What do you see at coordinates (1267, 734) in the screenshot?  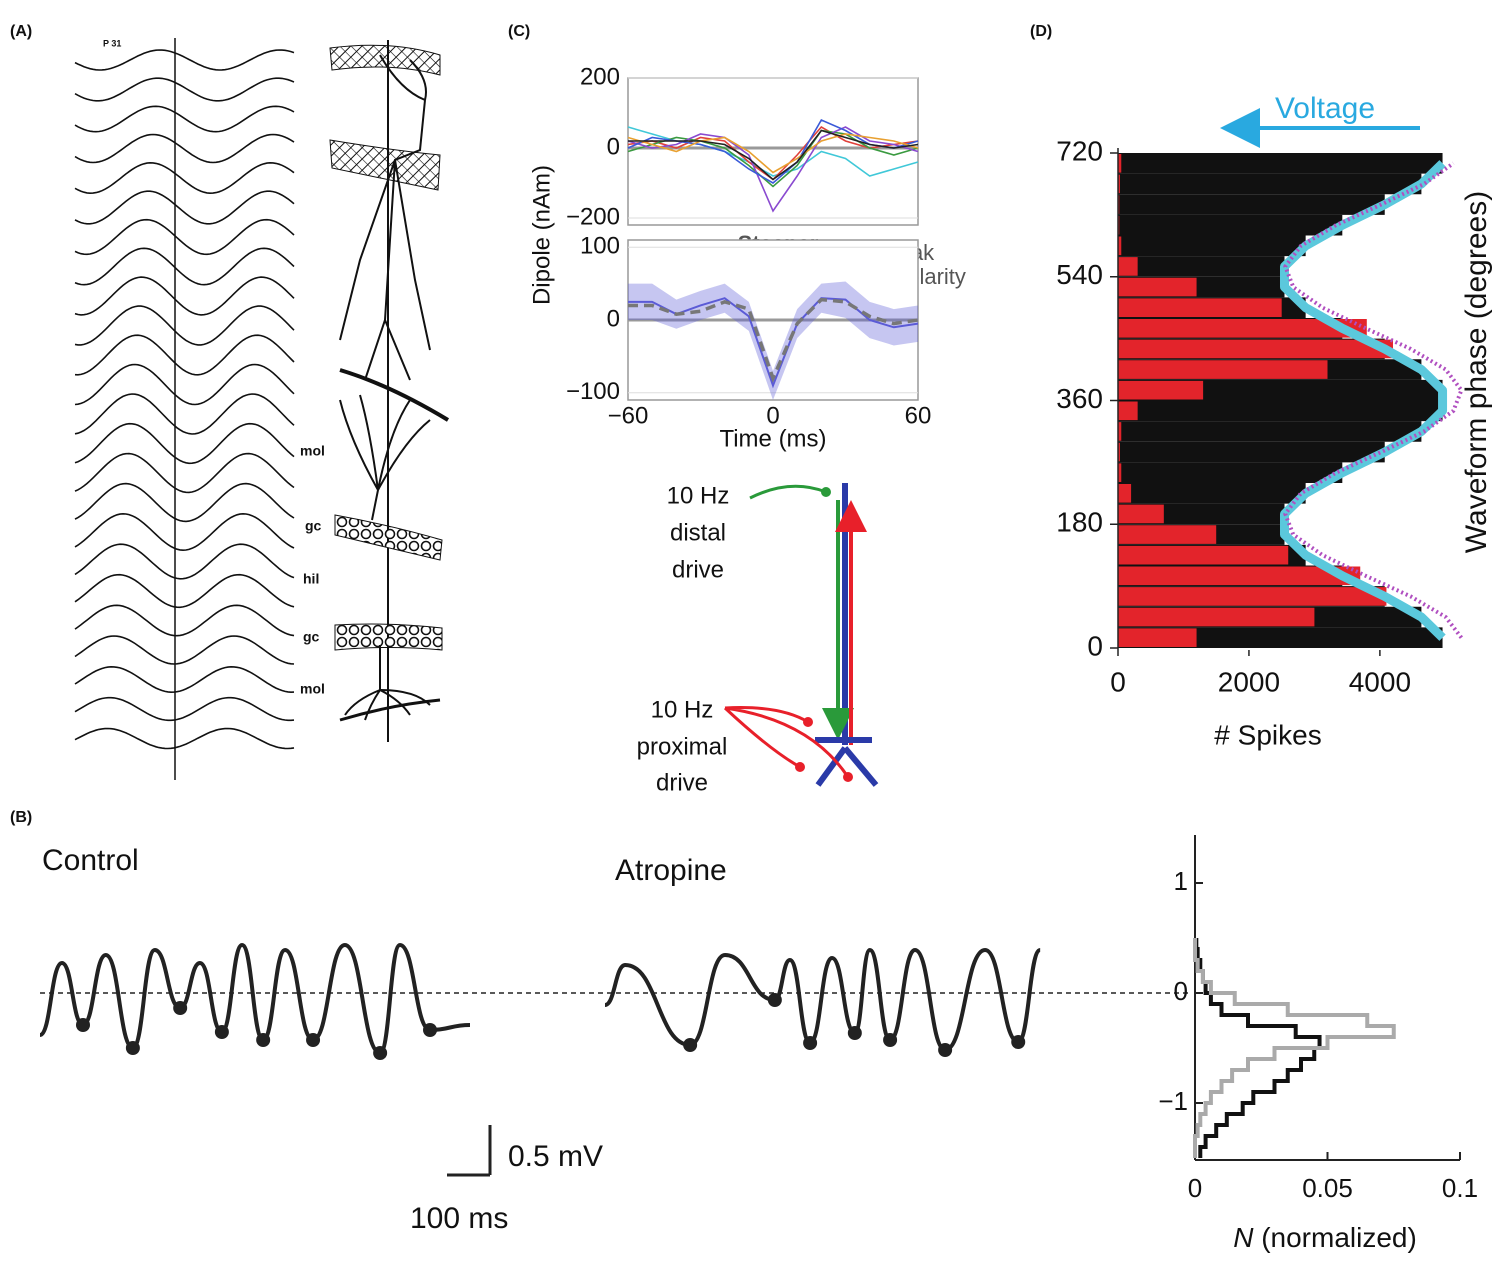 I see `x-axis-label: # Spikes` at bounding box center [1267, 734].